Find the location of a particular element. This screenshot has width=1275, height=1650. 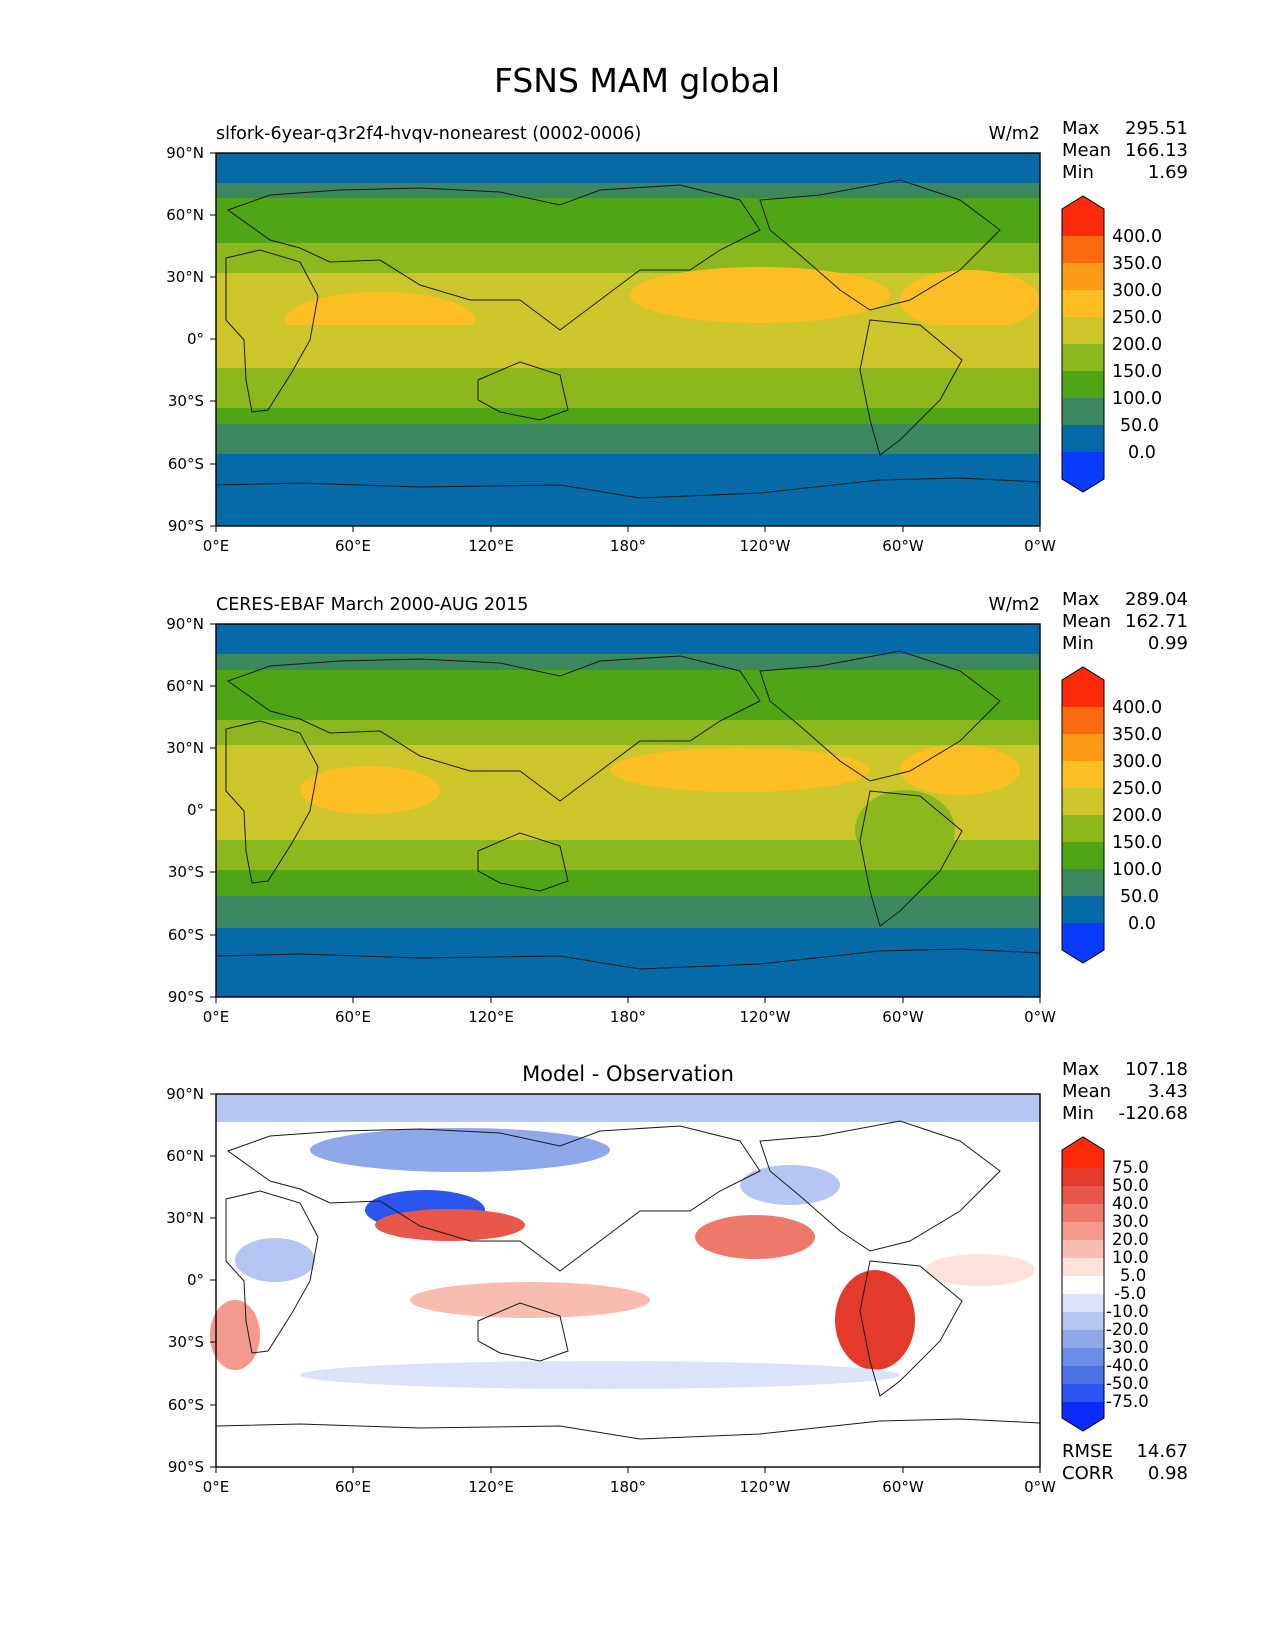

colorbar-label: 150.0 is located at coordinates (1137, 843).